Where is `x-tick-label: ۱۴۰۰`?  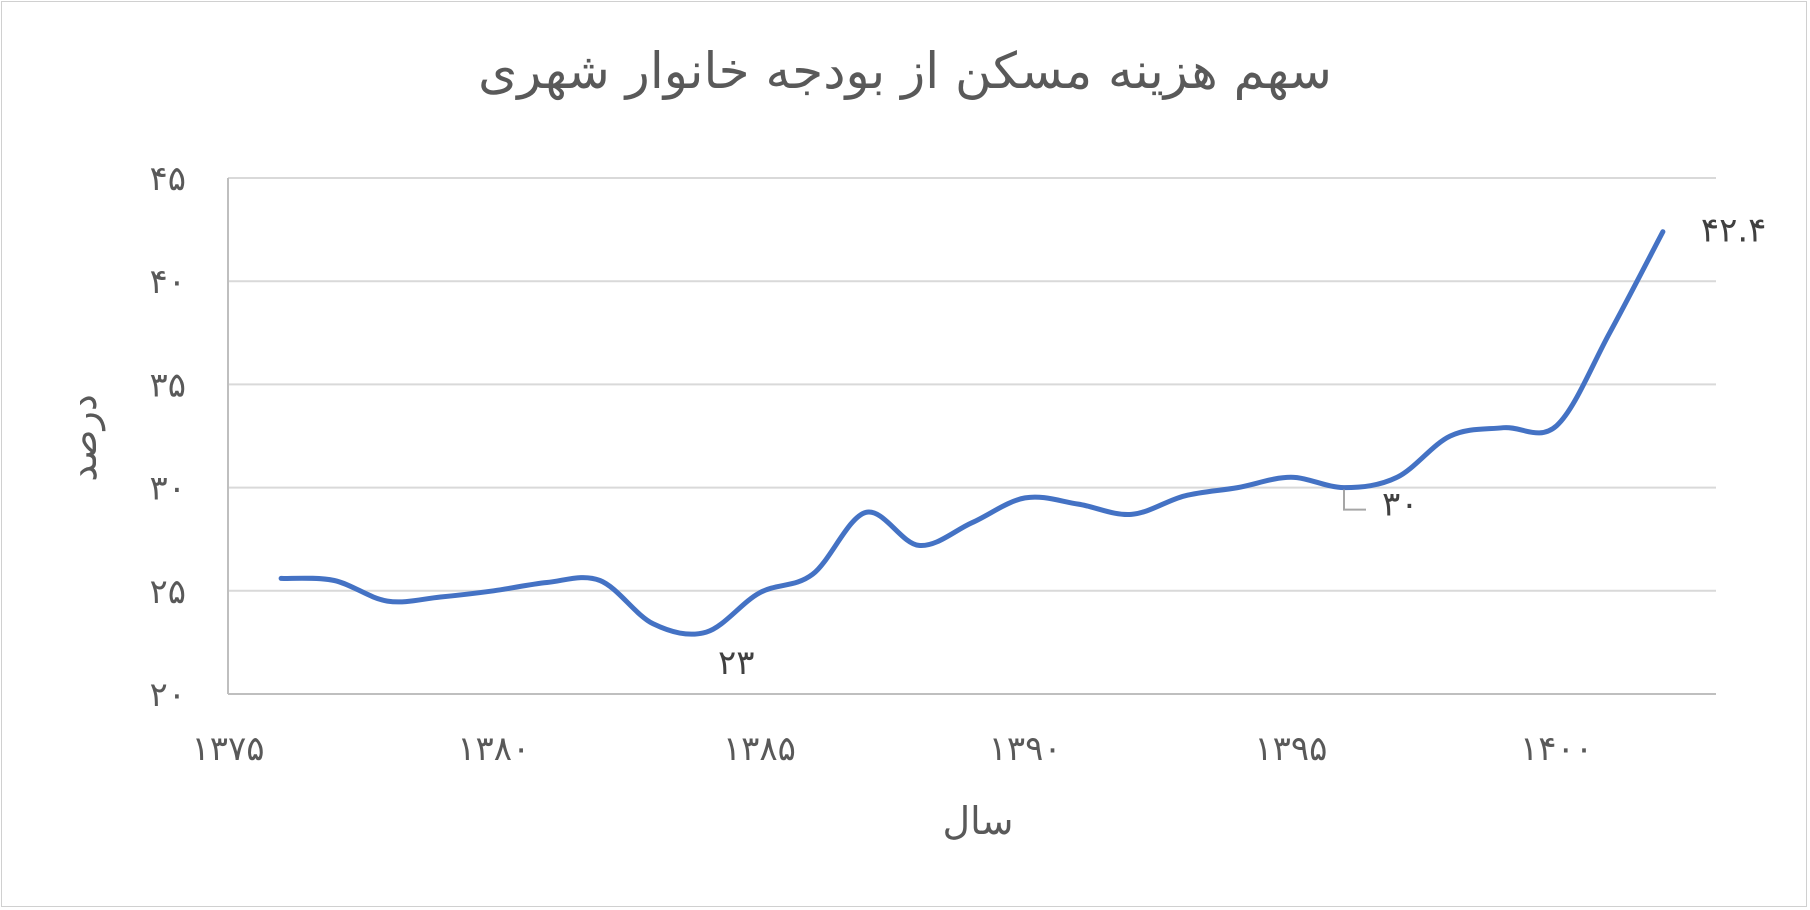 x-tick-label: ۱۴۰۰ is located at coordinates (1556, 749).